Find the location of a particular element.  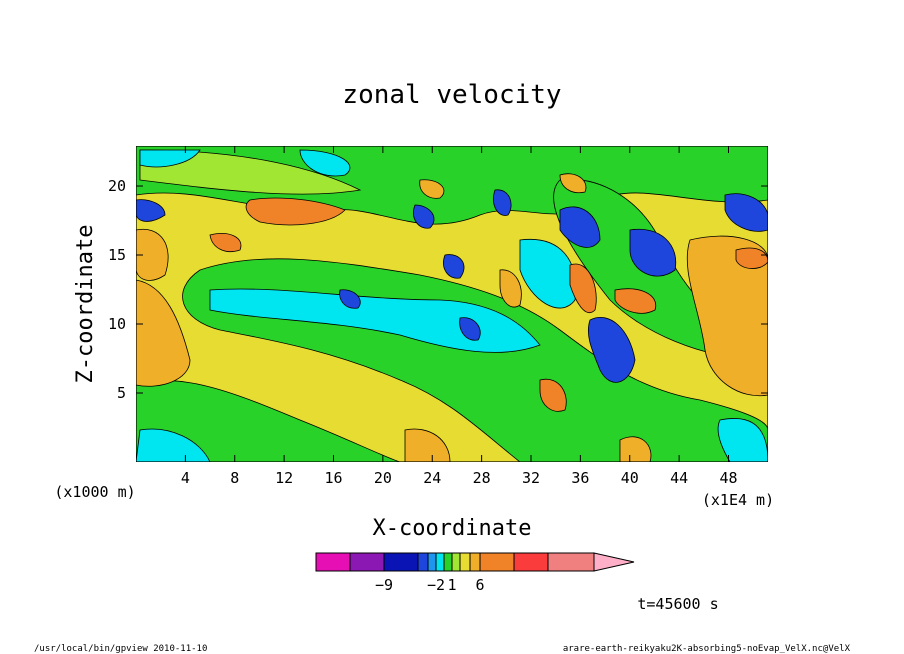

y-tick-label: 15 is located at coordinates (117, 255).